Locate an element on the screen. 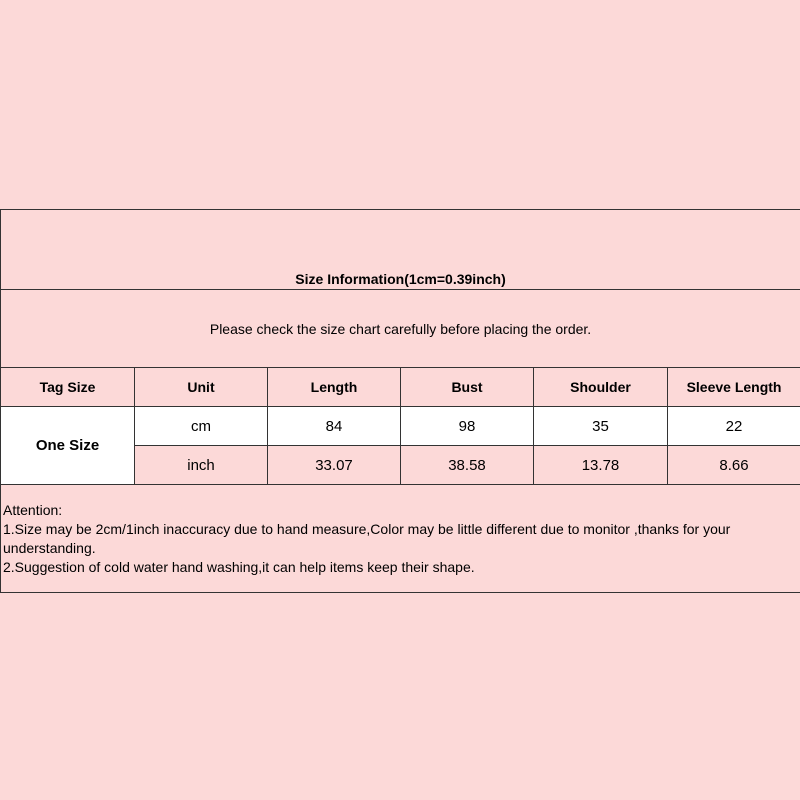 Image resolution: width=800 pixels, height=800 pixels. value-cell: 22 is located at coordinates (733, 426).